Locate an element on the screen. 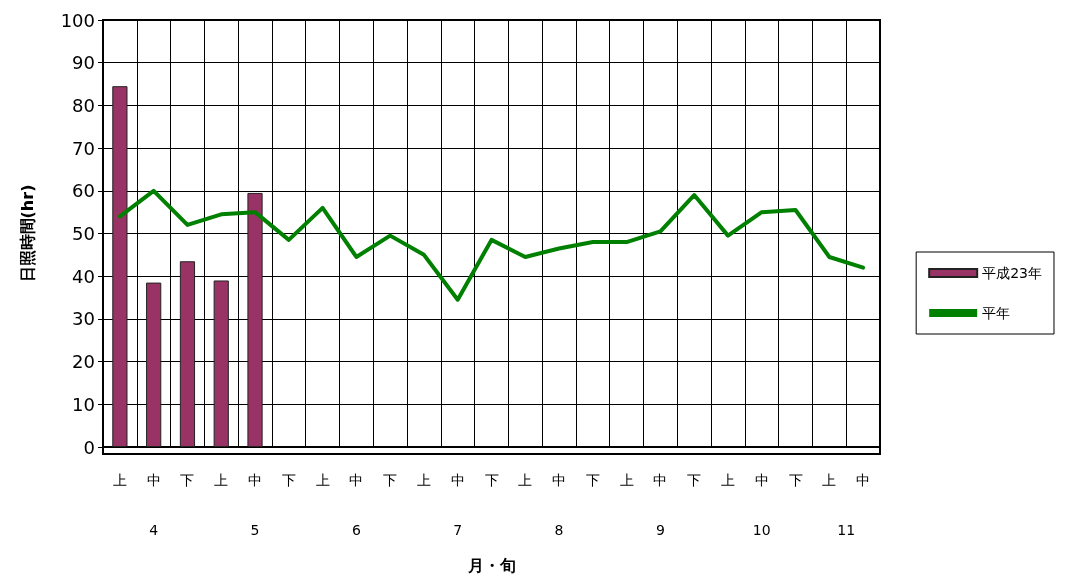 This screenshot has width=1070, height=586. y-tick-label: 10 is located at coordinates (83, 404).